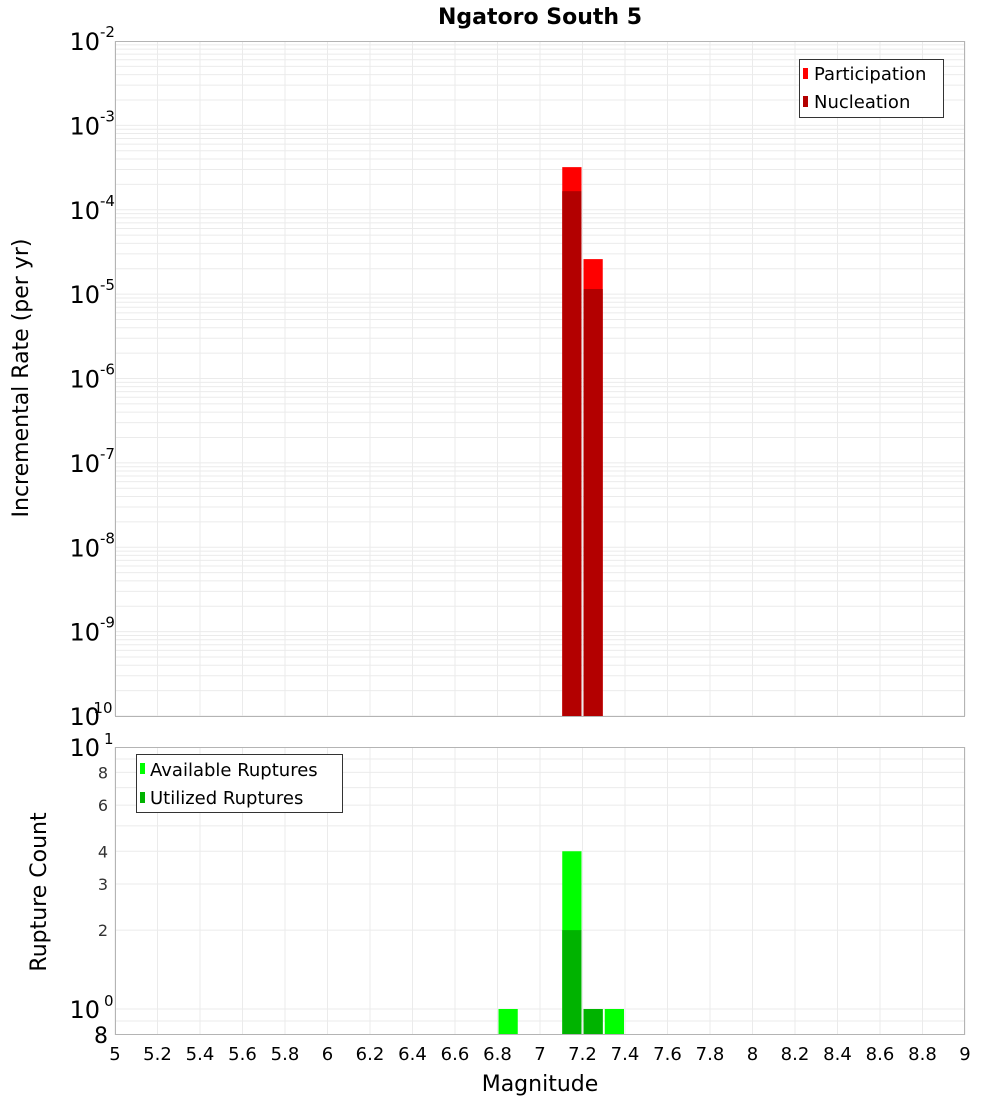  I want to click on svg-text: 5.6, so click(242, 1054).